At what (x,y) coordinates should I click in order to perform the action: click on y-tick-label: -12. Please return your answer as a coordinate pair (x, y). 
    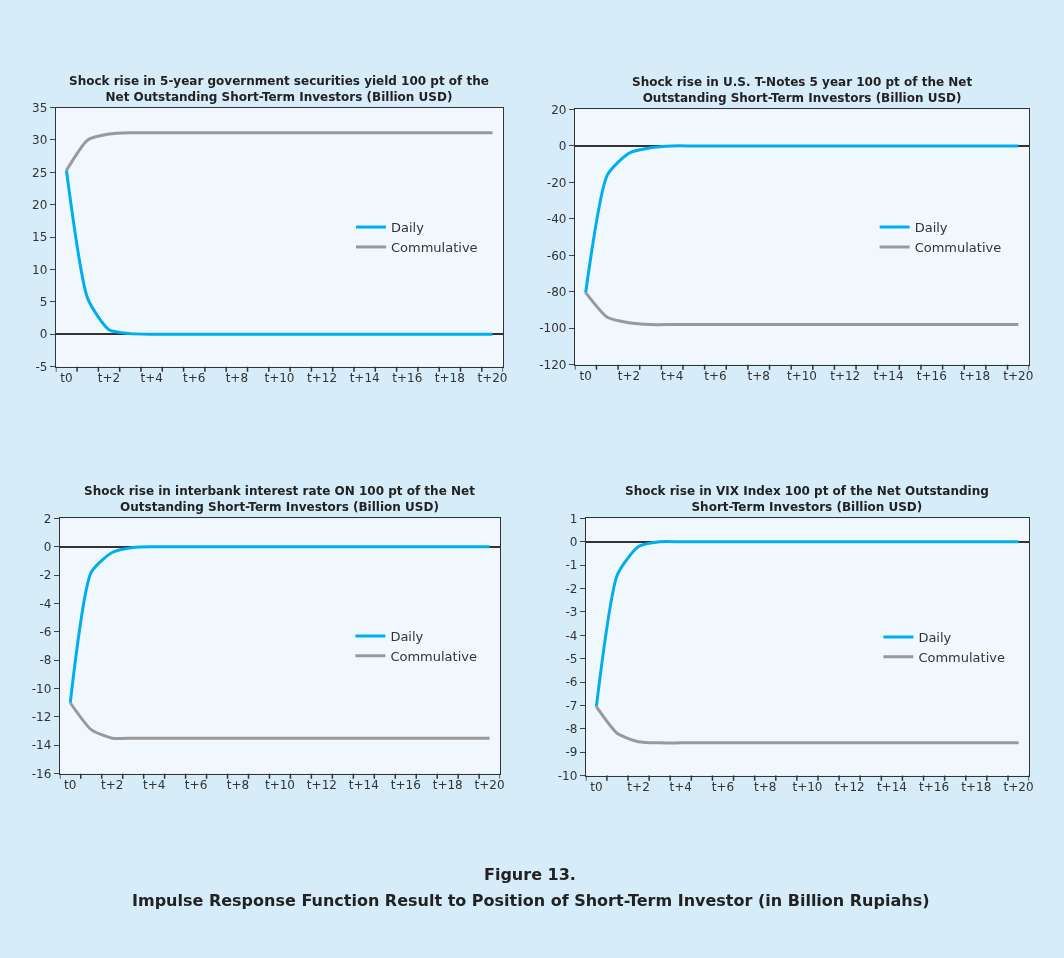
    Looking at the image, I should click on (41, 717).